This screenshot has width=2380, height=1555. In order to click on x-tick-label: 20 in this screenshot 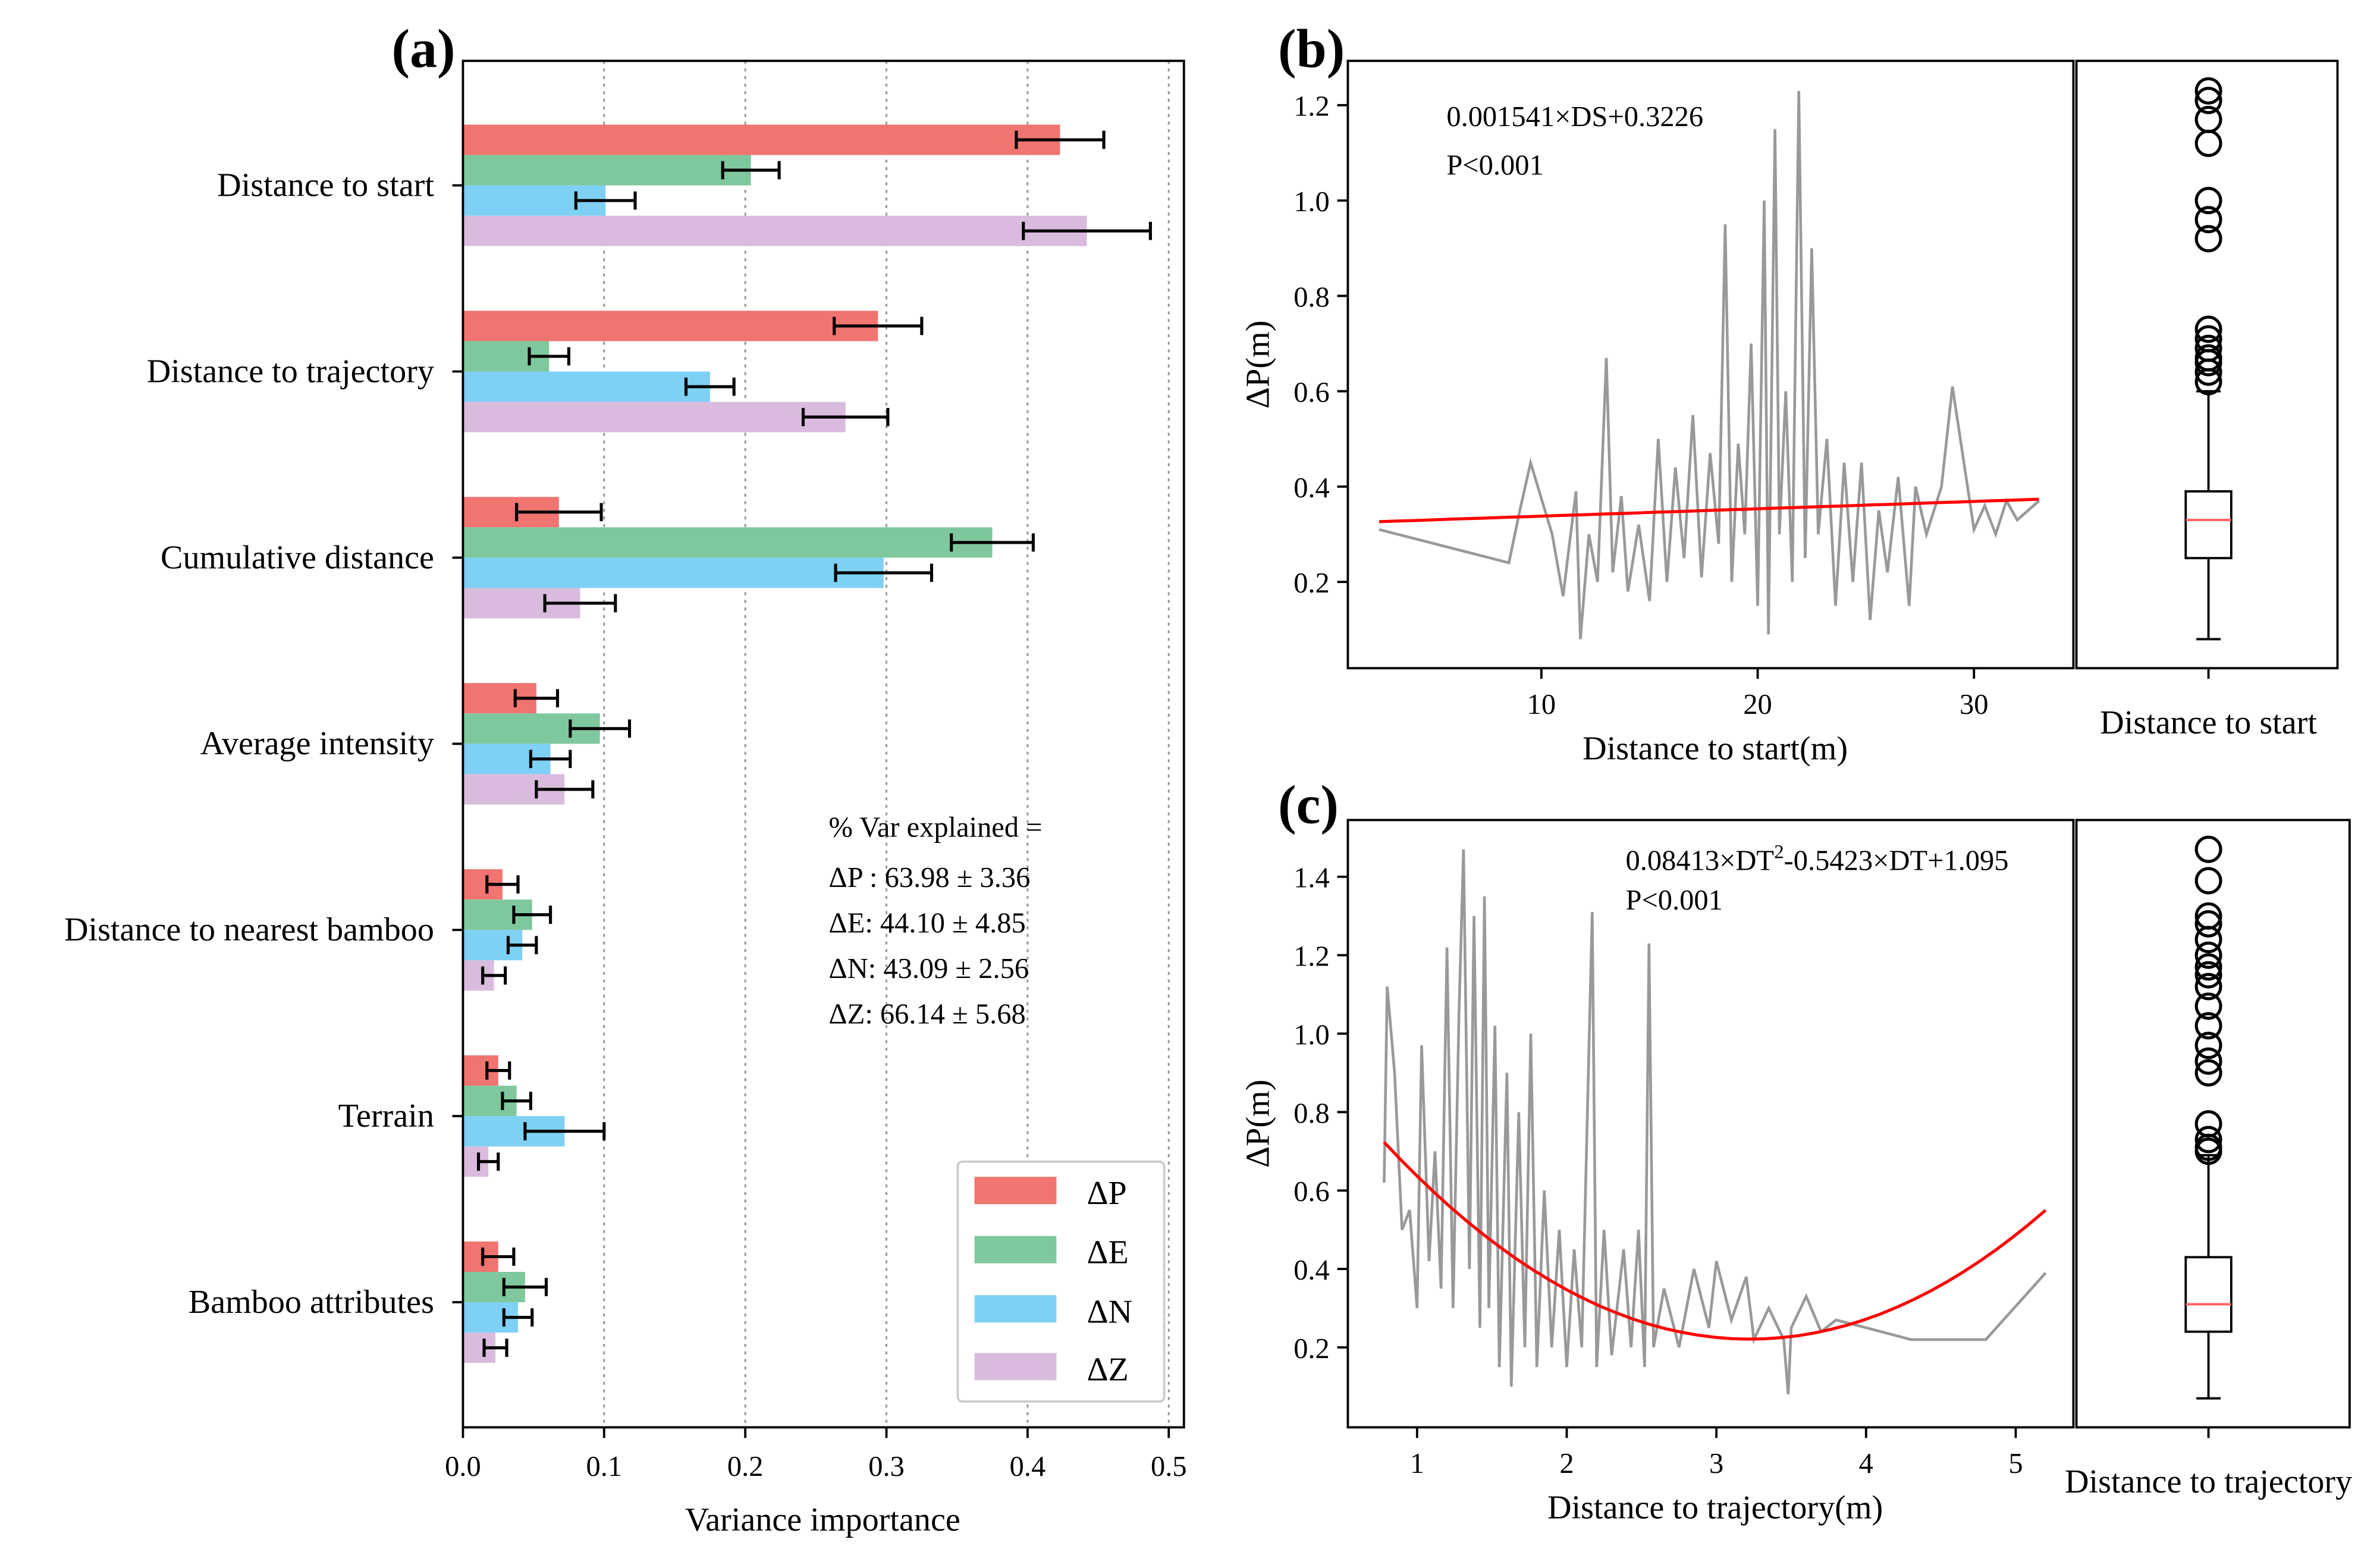, I will do `click(1757, 704)`.